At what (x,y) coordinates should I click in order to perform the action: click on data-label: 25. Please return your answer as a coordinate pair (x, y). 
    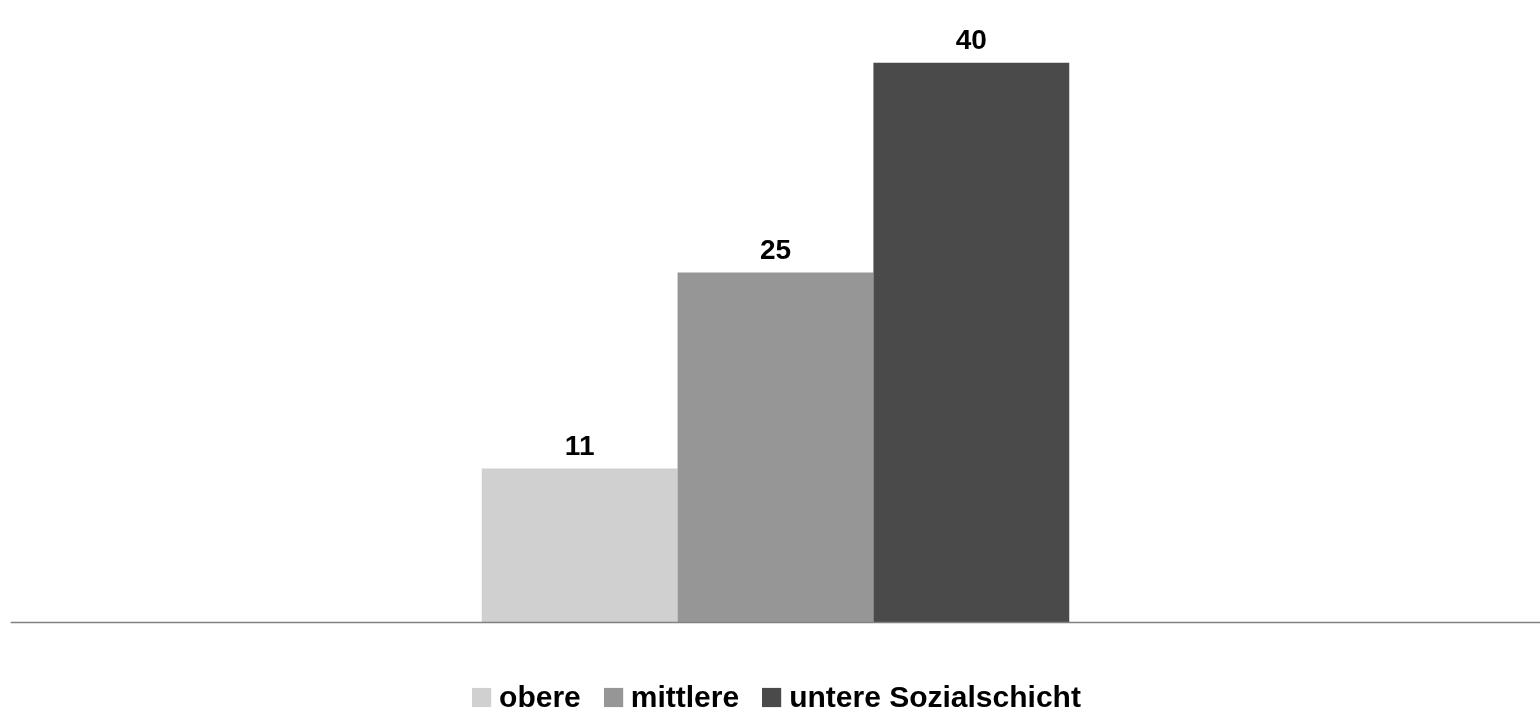
    Looking at the image, I should click on (775, 249).